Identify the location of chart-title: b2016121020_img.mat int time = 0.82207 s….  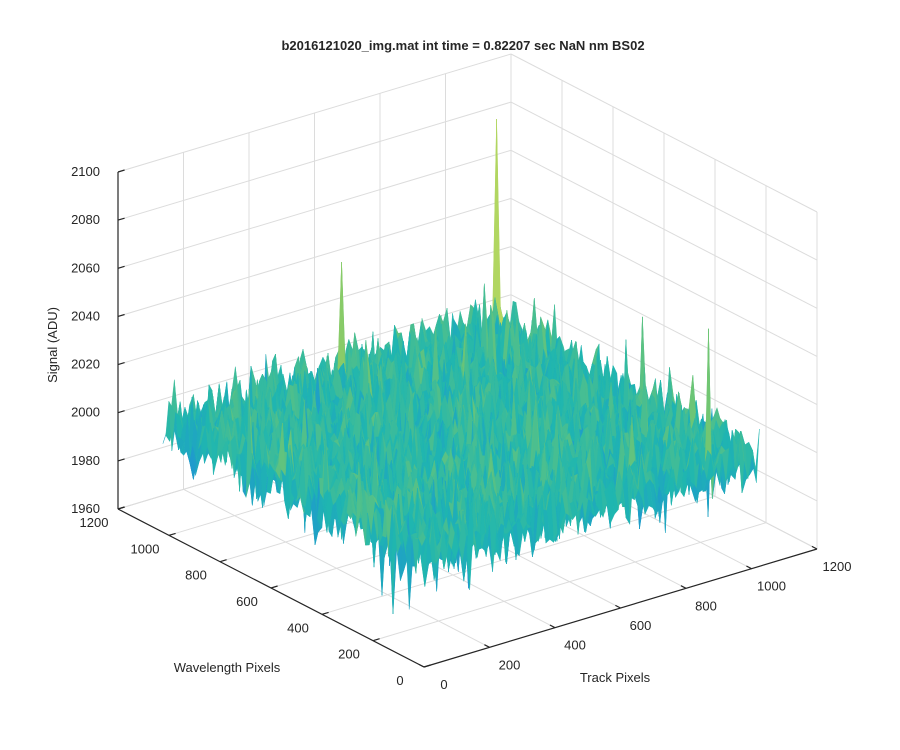
(462, 45).